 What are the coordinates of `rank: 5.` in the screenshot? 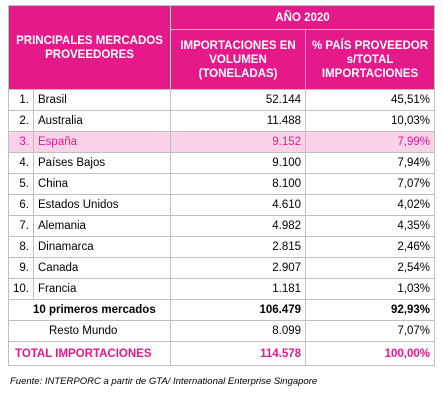 It's located at (21, 184).